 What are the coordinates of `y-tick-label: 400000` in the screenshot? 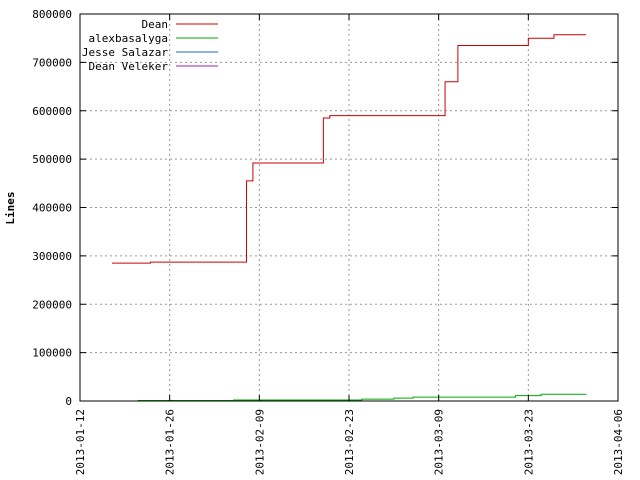 It's located at (52, 208).